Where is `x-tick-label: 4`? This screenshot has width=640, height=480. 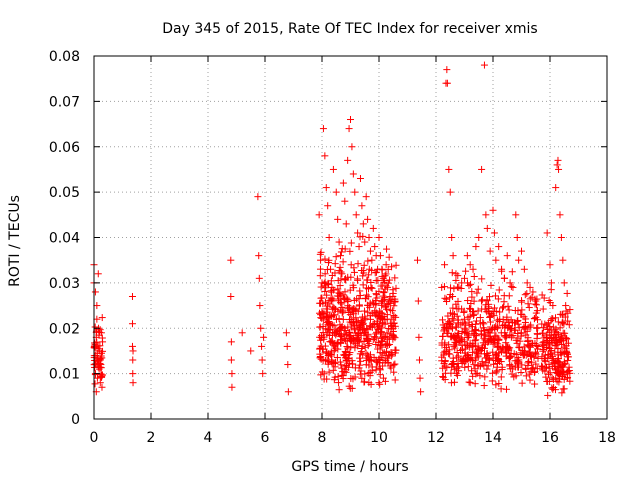 x-tick-label: 4 is located at coordinates (208, 438).